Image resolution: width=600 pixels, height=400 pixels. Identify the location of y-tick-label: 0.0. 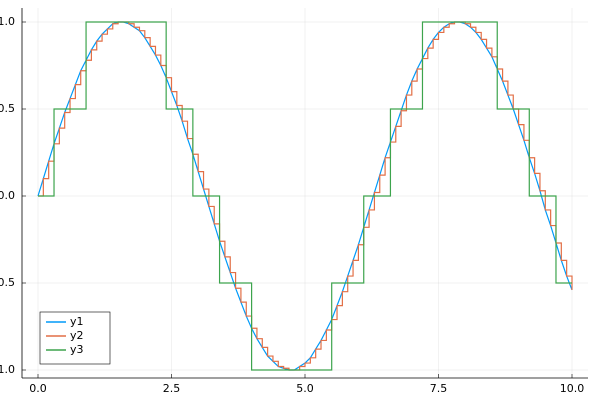
(7, 195).